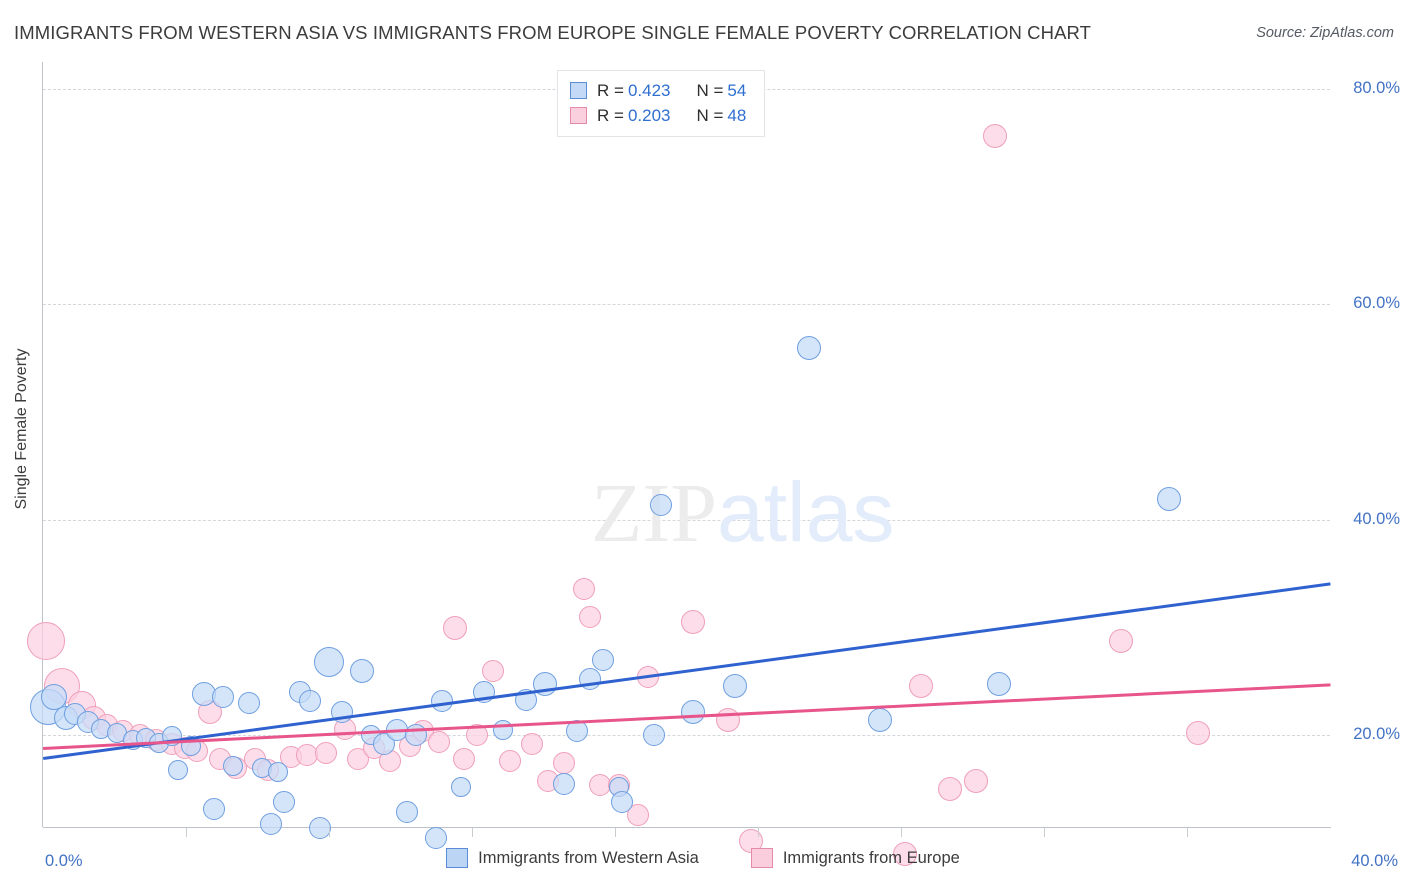  I want to click on x-axis-min-label: 0.0%, so click(64, 861).